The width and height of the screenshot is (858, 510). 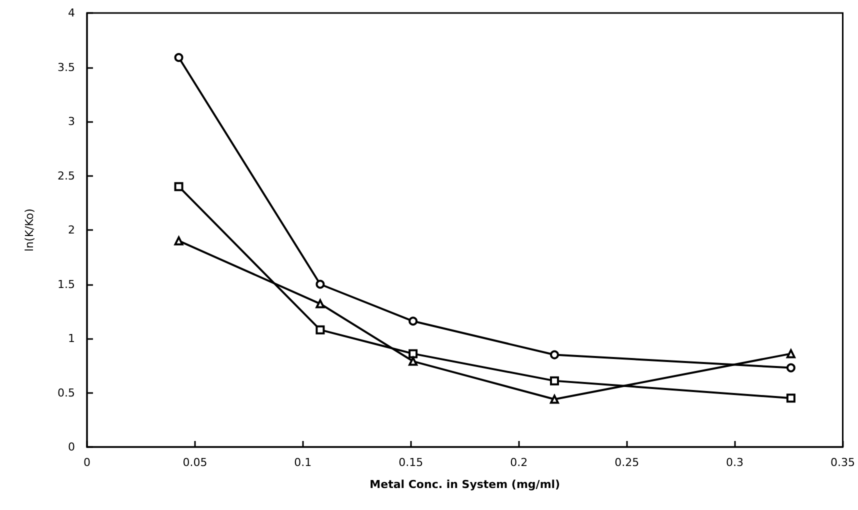 What do you see at coordinates (195, 462) in the screenshot?
I see `x-tick-label: 0.05` at bounding box center [195, 462].